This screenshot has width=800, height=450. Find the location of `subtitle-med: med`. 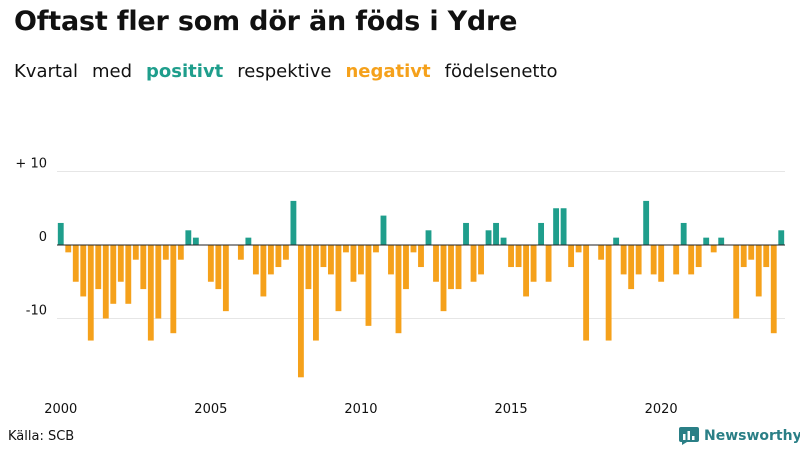

subtitle-med: med is located at coordinates (112, 71).